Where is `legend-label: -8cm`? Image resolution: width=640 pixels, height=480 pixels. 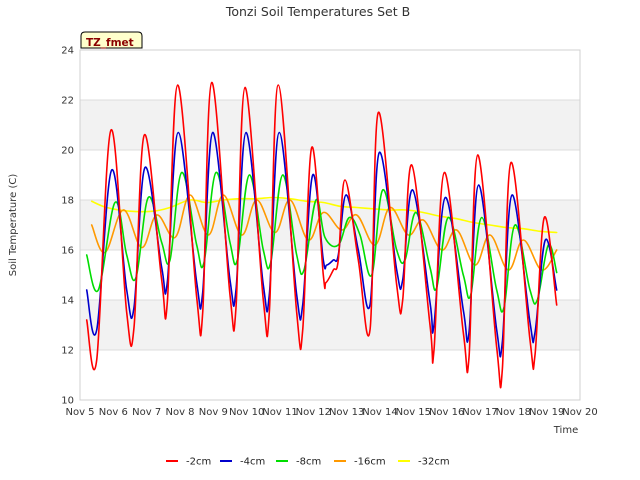
legend-label: -8cm is located at coordinates (308, 462).